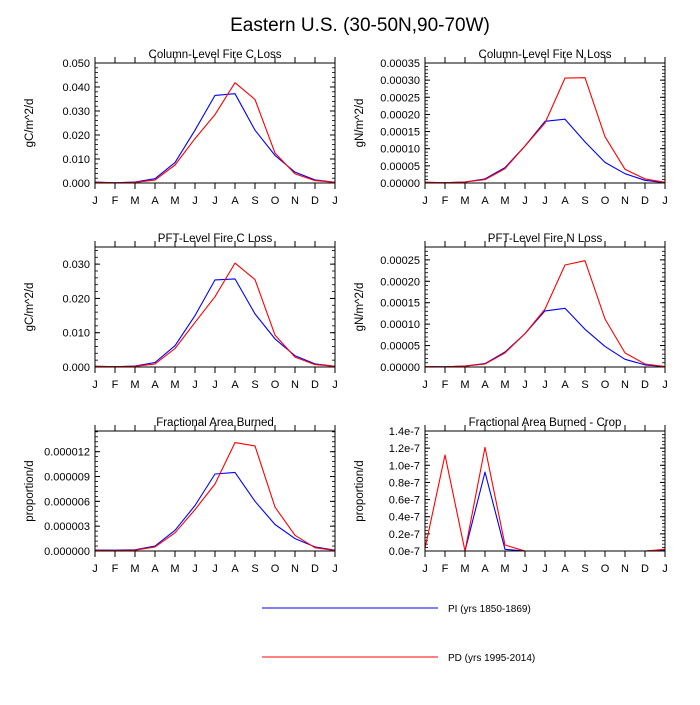  I want to click on y-tick-label: 0.020, so click(76, 136).